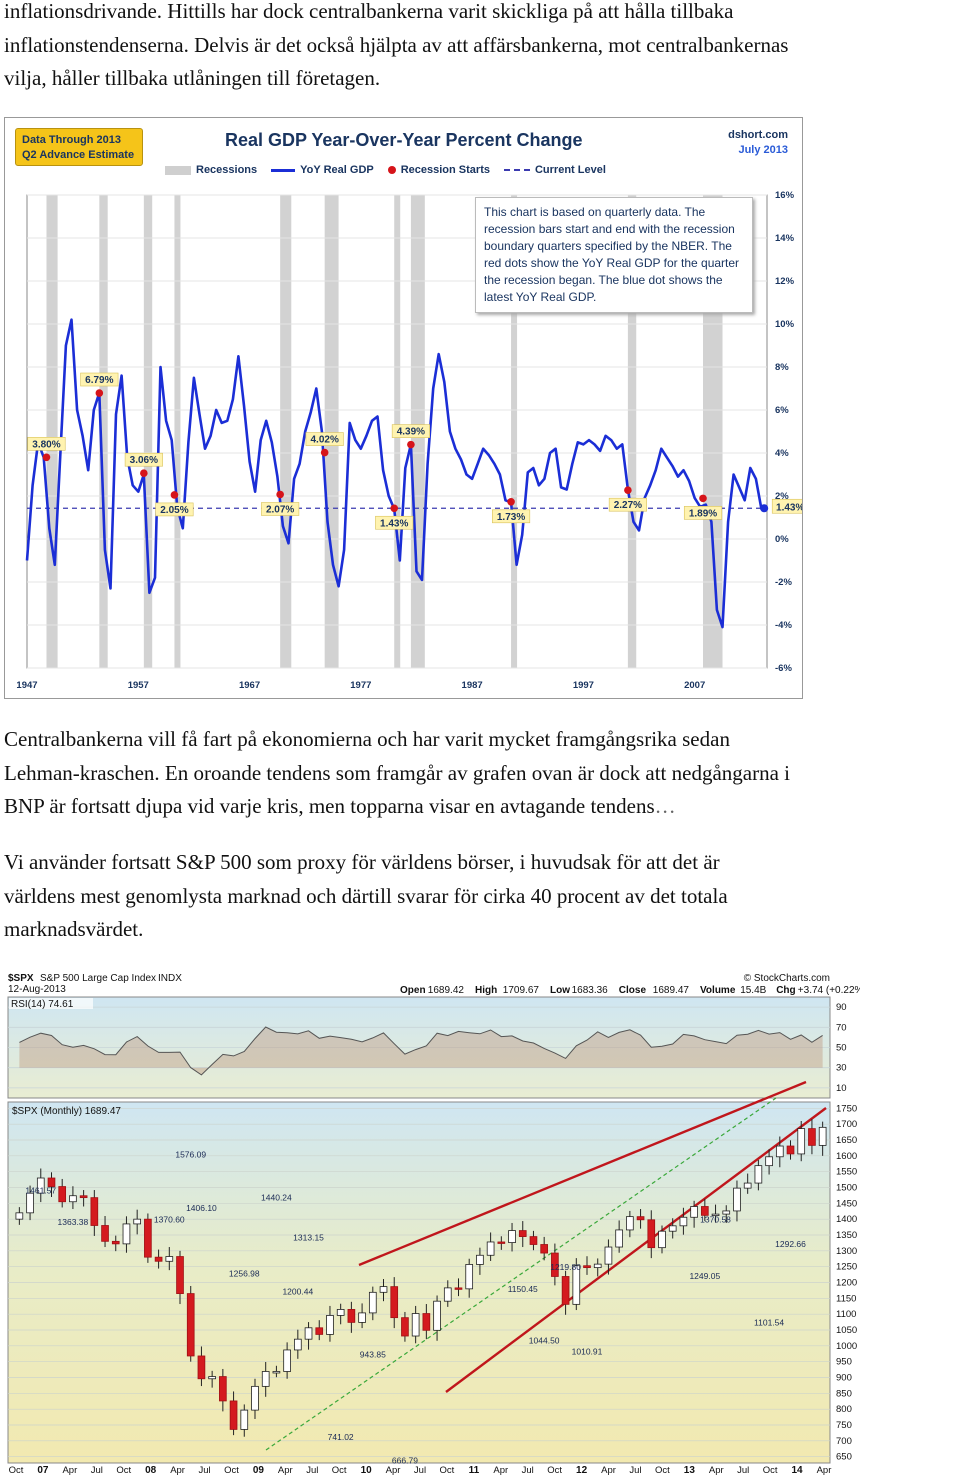 Image resolution: width=960 pixels, height=1479 pixels. Describe the element at coordinates (764, 508) in the screenshot. I see `current-level-dot` at that location.